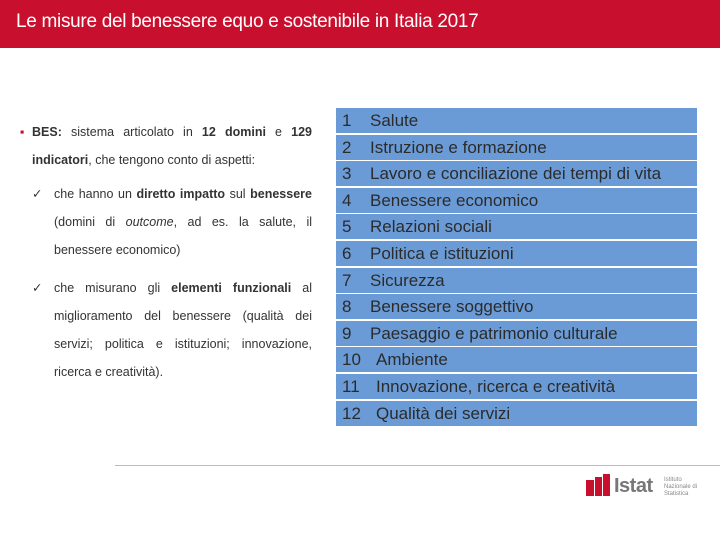 This screenshot has width=720, height=540. Describe the element at coordinates (347, 307) in the screenshot. I see `domain-number: 8` at that location.